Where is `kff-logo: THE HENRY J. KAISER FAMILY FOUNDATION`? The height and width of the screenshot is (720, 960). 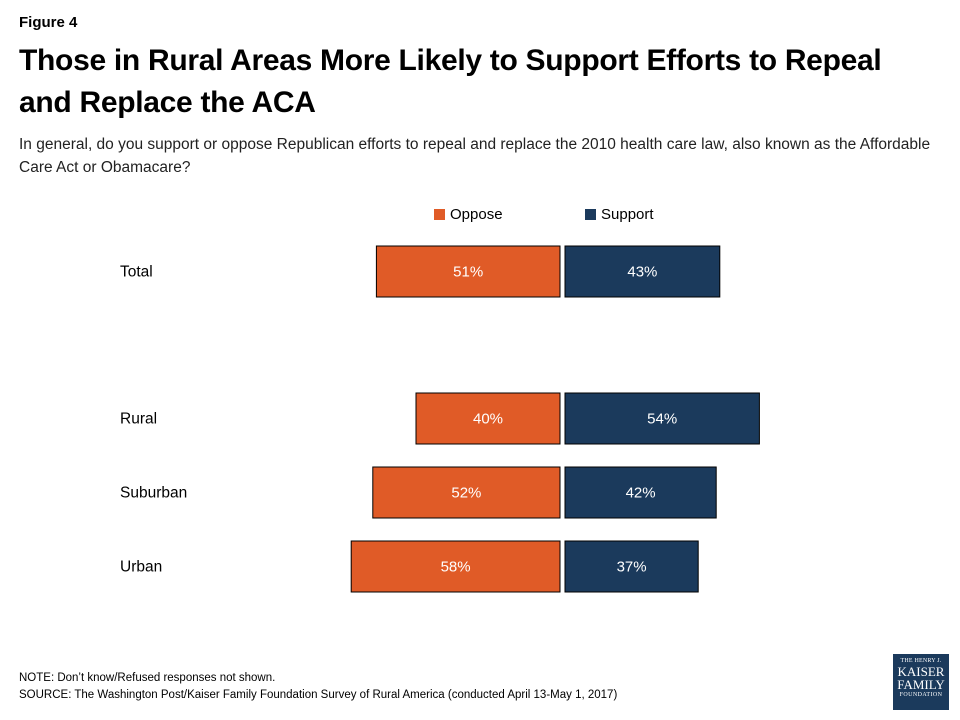 kff-logo: THE HENRY J. KAISER FAMILY FOUNDATION is located at coordinates (921, 682).